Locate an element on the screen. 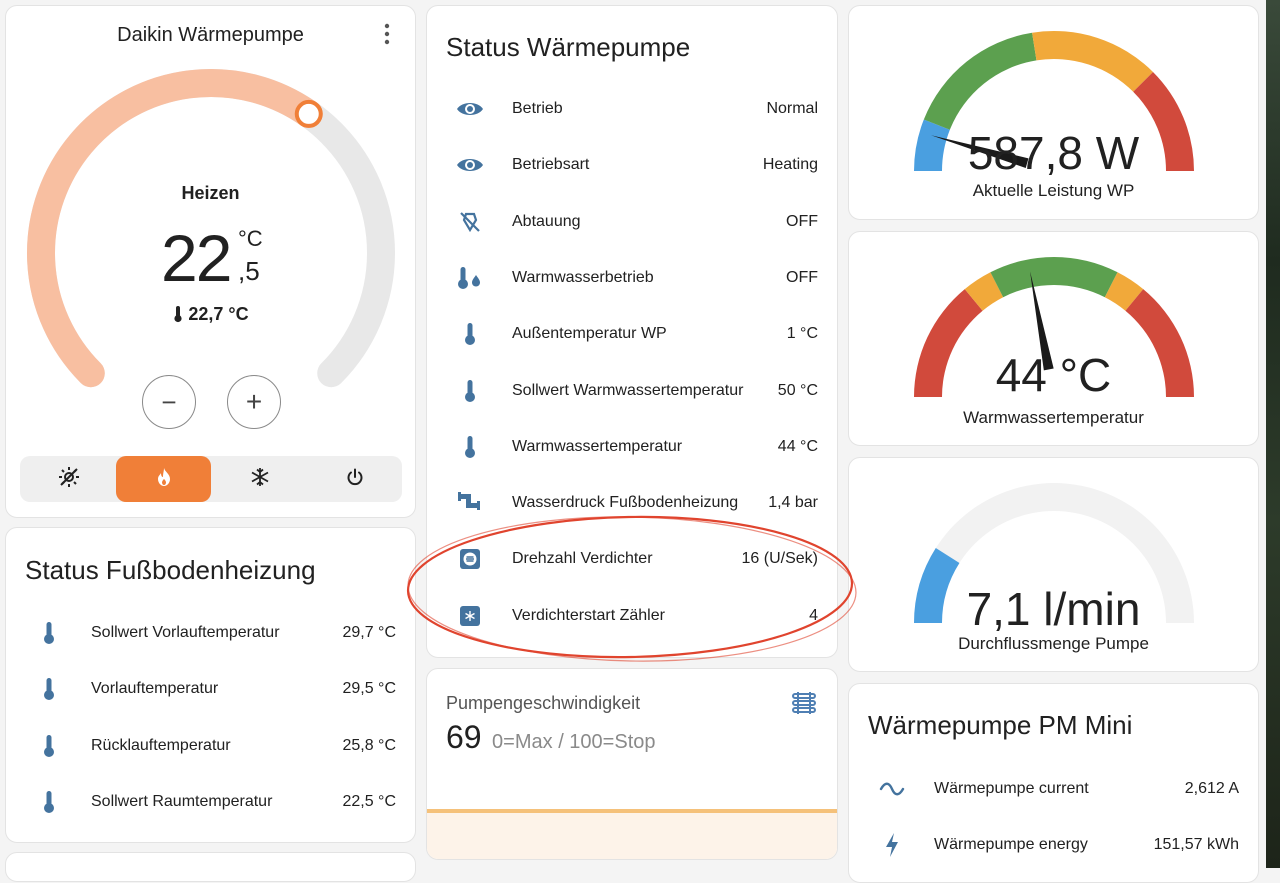 The width and height of the screenshot is (1280, 883). floor-heating-entity-row: Sollwert Vorlauftemperatur 29,7 °C is located at coordinates (210, 633).